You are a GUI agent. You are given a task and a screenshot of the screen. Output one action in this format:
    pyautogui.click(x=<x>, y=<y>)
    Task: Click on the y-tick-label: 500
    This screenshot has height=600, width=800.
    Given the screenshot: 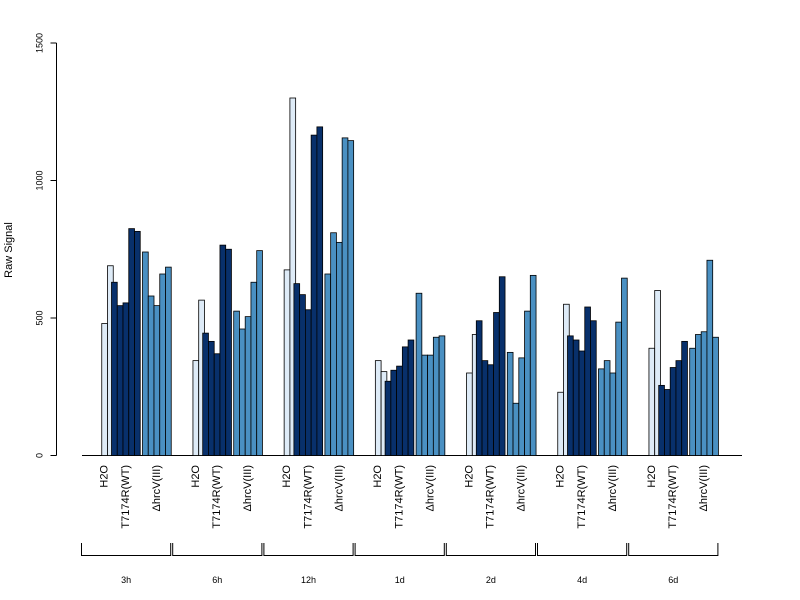 What is the action you would take?
    pyautogui.click(x=40, y=317)
    